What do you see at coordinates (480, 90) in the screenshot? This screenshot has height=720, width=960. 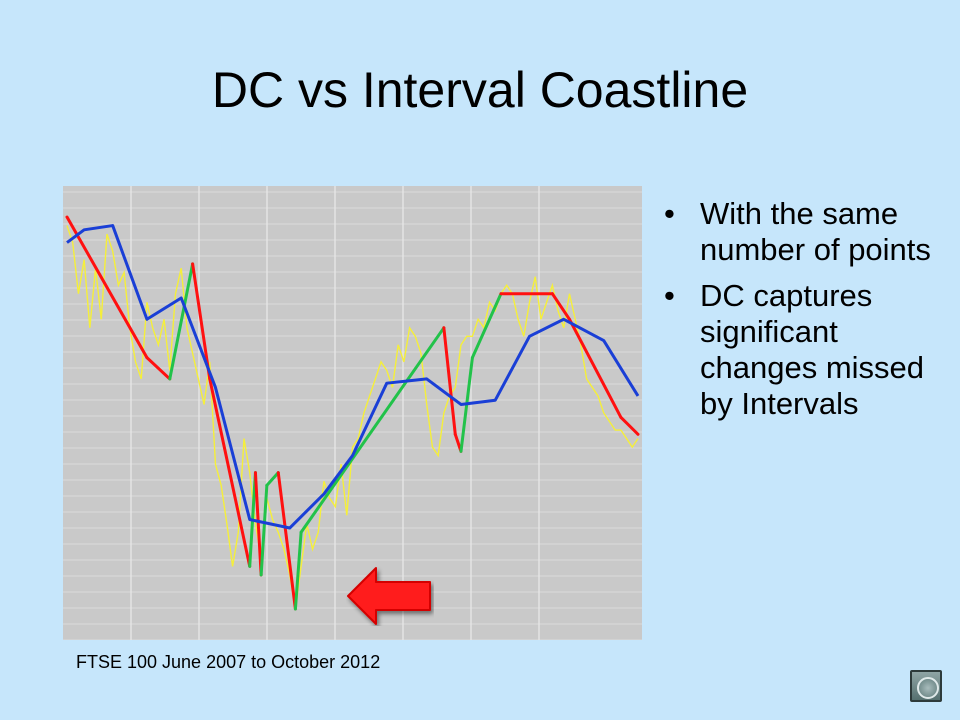 I see `slide-title: DC vs Interval Coastline` at bounding box center [480, 90].